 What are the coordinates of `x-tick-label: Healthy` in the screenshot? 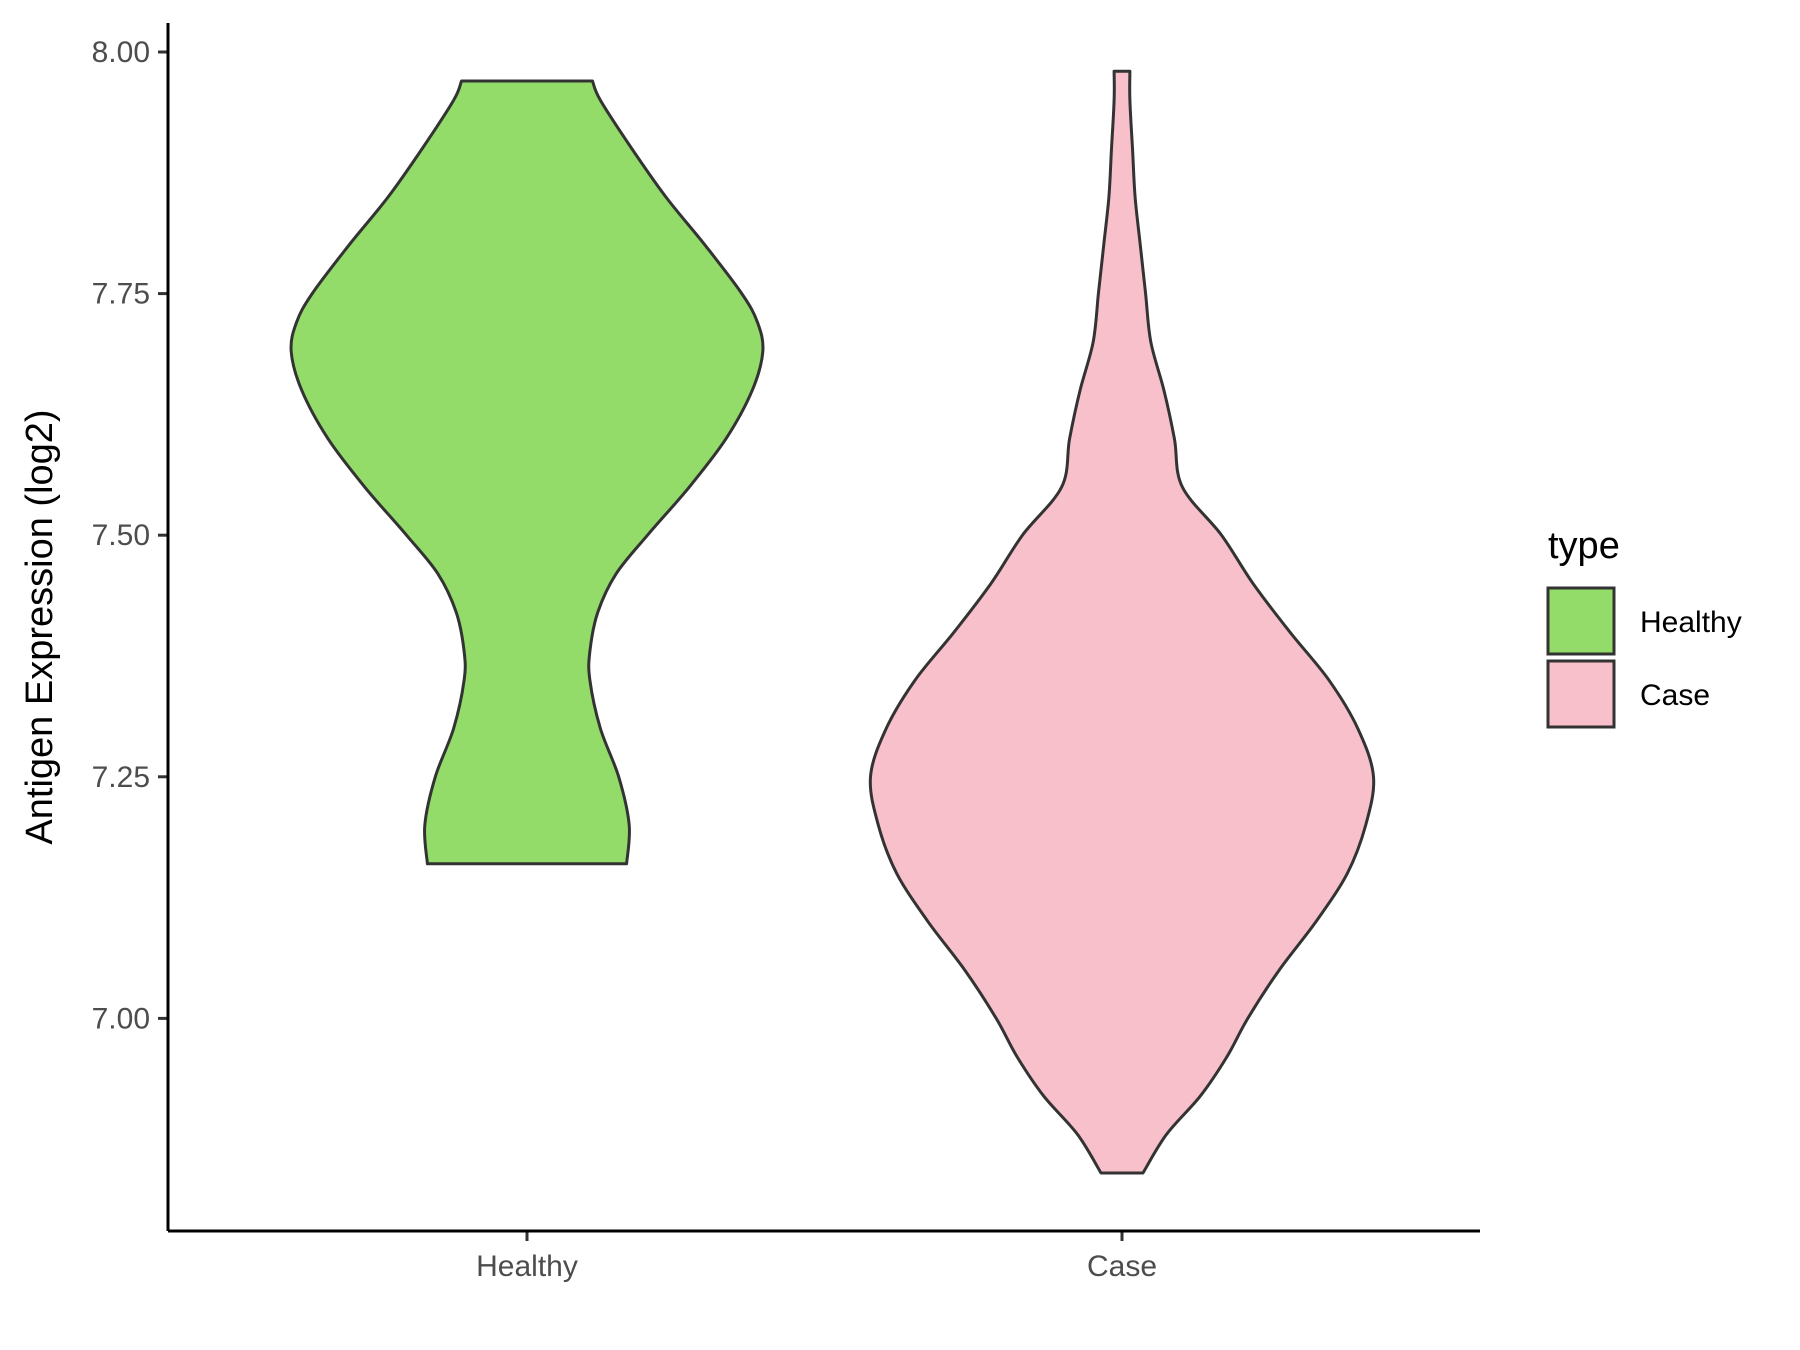 It's located at (527, 1266).